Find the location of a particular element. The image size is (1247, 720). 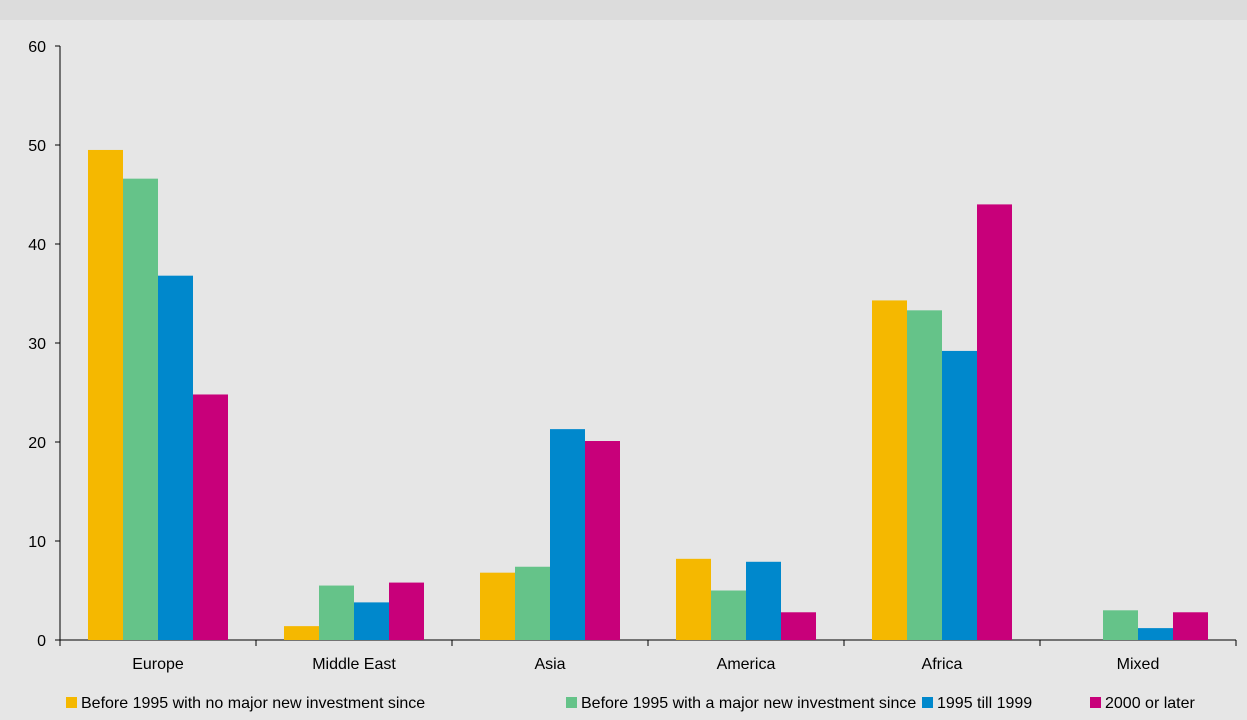

x-tick-label: Europe is located at coordinates (158, 664).